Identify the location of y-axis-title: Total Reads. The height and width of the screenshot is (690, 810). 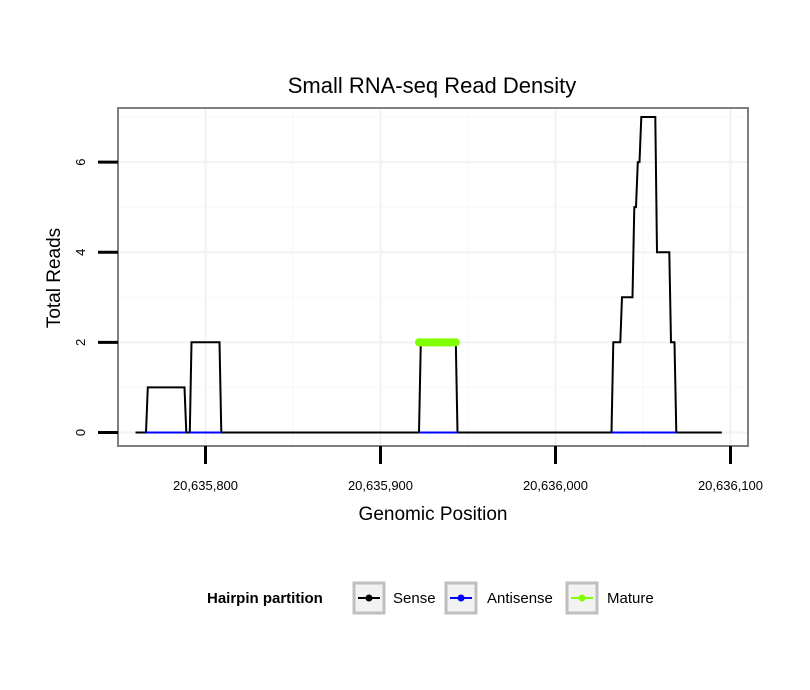
(54, 278).